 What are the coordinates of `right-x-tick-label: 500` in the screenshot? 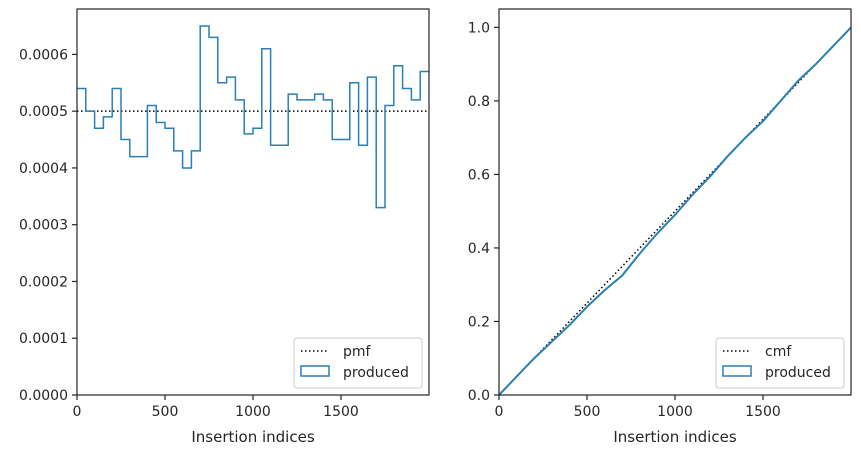 It's located at (587, 412).